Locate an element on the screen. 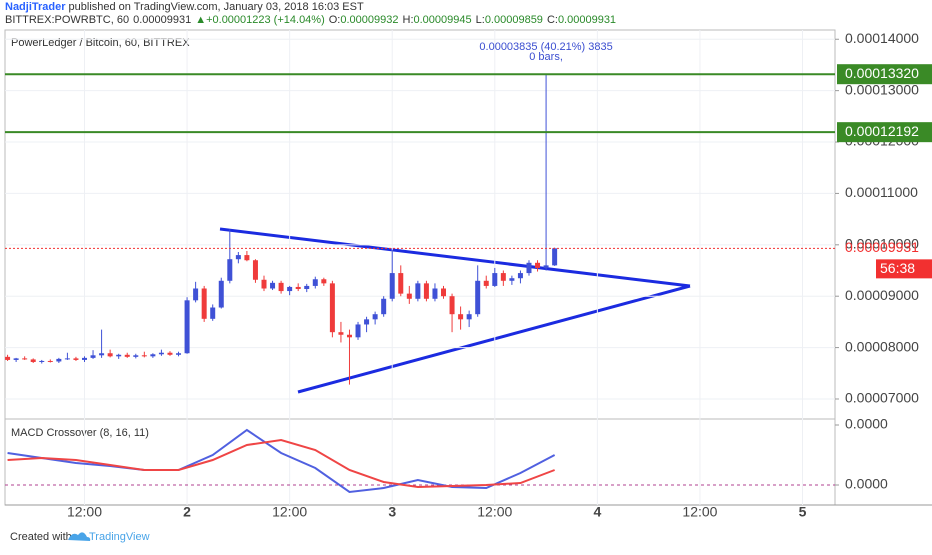 The image size is (932, 555). y-tick-label: 0.00010000 is located at coordinates (882, 244).